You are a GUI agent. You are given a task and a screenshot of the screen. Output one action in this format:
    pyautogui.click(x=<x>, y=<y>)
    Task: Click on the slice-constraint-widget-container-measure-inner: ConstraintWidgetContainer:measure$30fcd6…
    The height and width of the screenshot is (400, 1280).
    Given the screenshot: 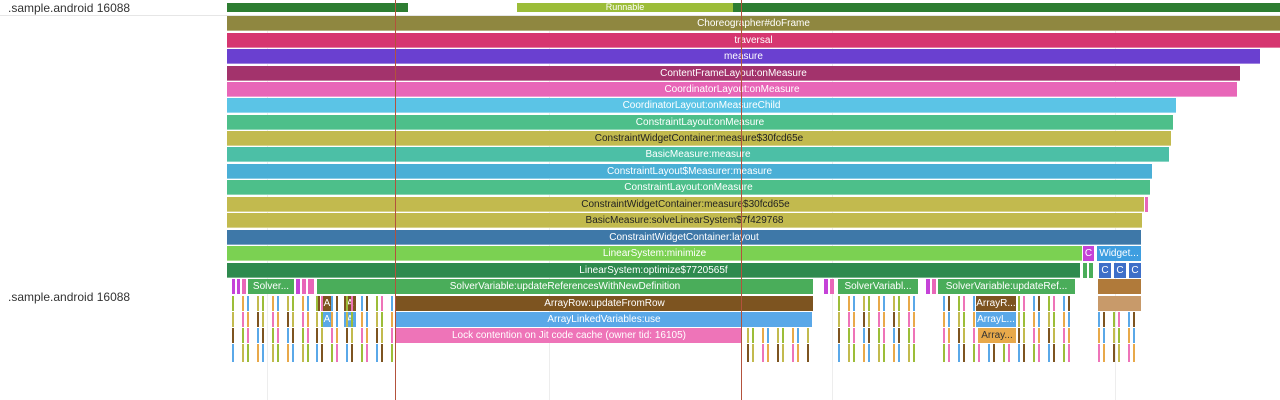 What is the action you would take?
    pyautogui.click(x=685, y=204)
    